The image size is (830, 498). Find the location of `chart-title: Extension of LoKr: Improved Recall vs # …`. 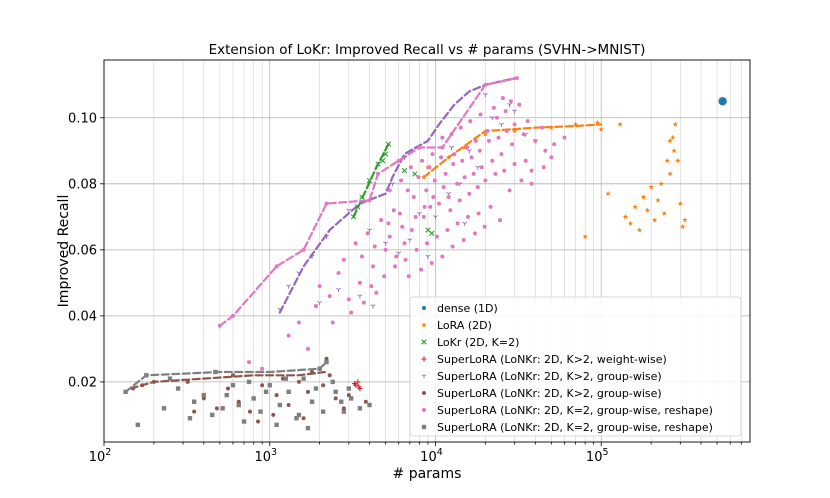

chart-title: Extension of LoKr: Improved Recall vs # … is located at coordinates (427, 50).